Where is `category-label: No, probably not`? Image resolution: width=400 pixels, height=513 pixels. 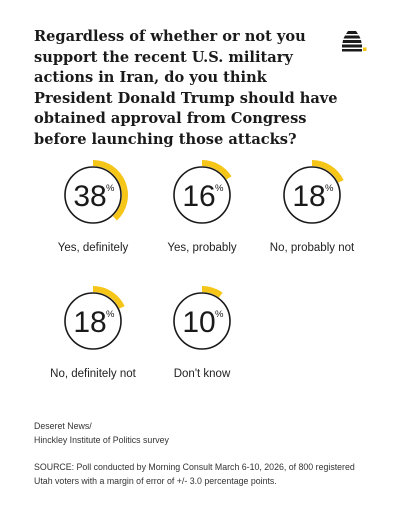 category-label: No, probably not is located at coordinates (312, 248).